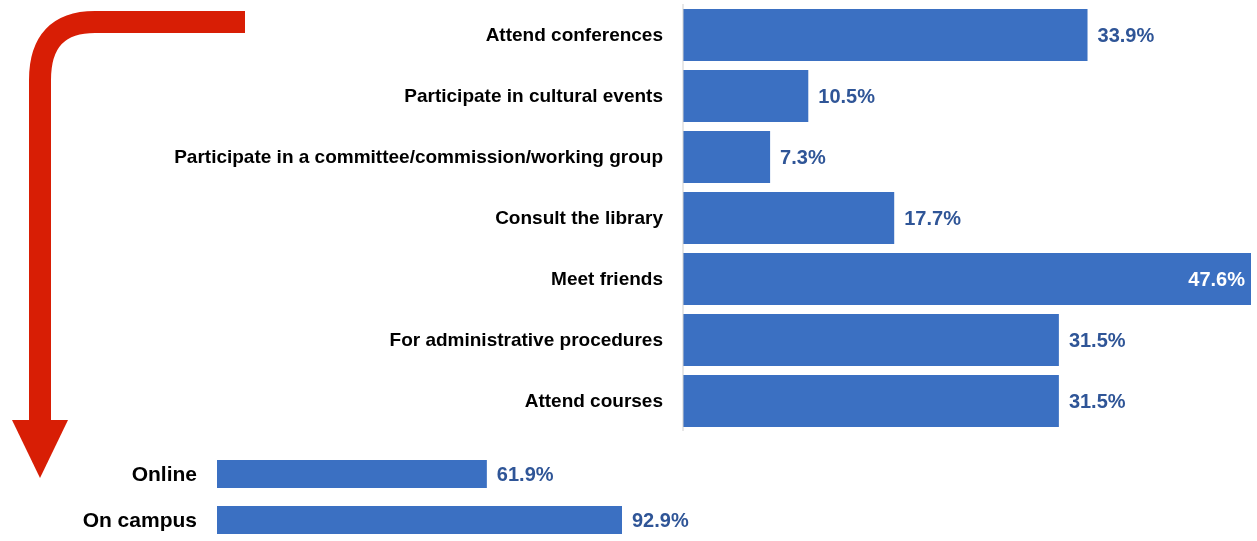 The width and height of the screenshot is (1257, 541). I want to click on y-tick-label: Online, so click(164, 474).